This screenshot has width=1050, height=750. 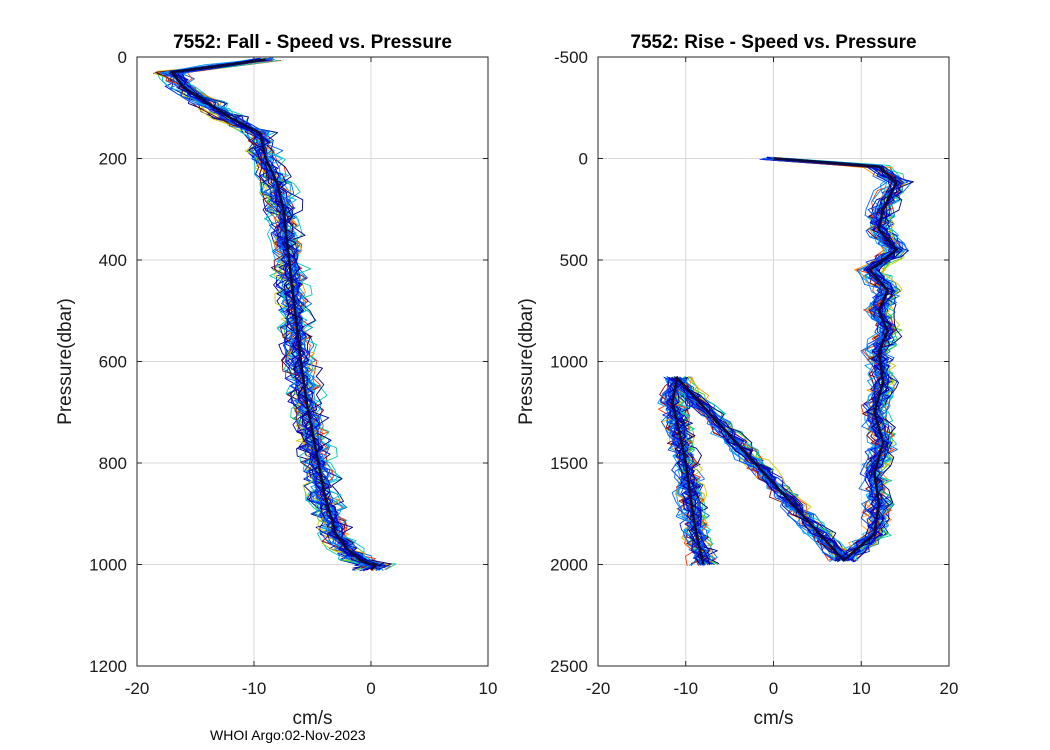 I want to click on footer-label: WHOI Argo:02-Nov-2023, so click(x=288, y=735).